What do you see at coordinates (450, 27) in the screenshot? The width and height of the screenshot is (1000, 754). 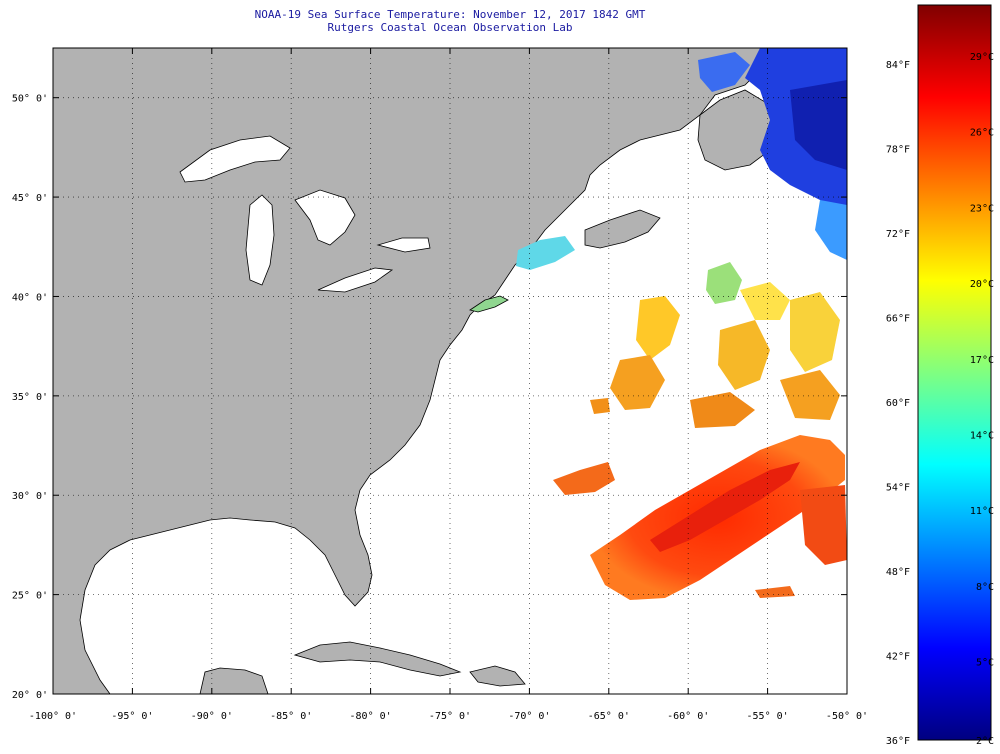 I see `title-line-2: Rutgers Coastal Ocean Observation Lab` at bounding box center [450, 27].